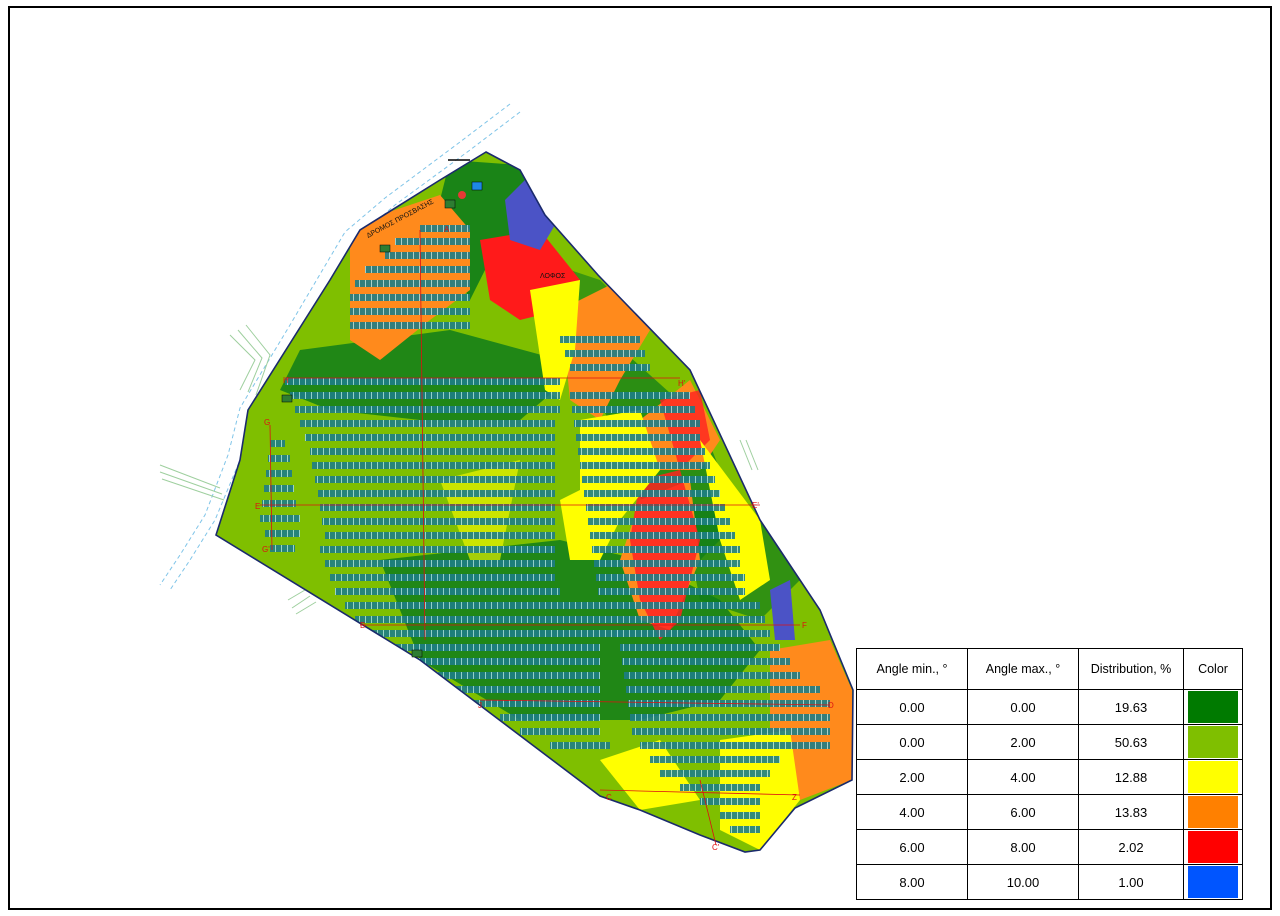 The width and height of the screenshot is (1280, 916). Describe the element at coordinates (1023, 812) in the screenshot. I see `angle-max-cell: 6.00` at that location.